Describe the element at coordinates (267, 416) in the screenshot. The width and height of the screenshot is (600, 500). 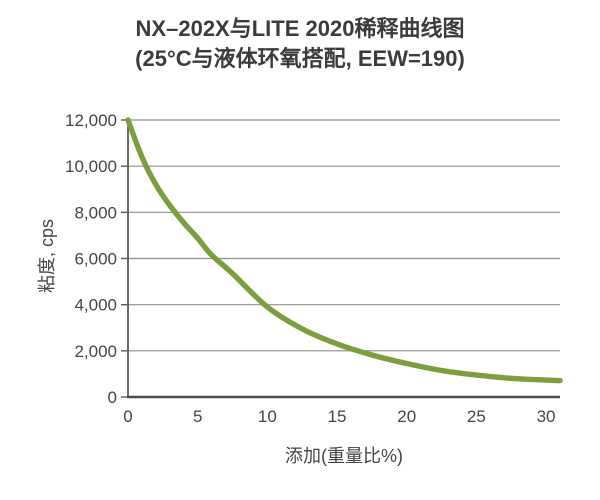
I see `x-tick-label: 10` at that location.